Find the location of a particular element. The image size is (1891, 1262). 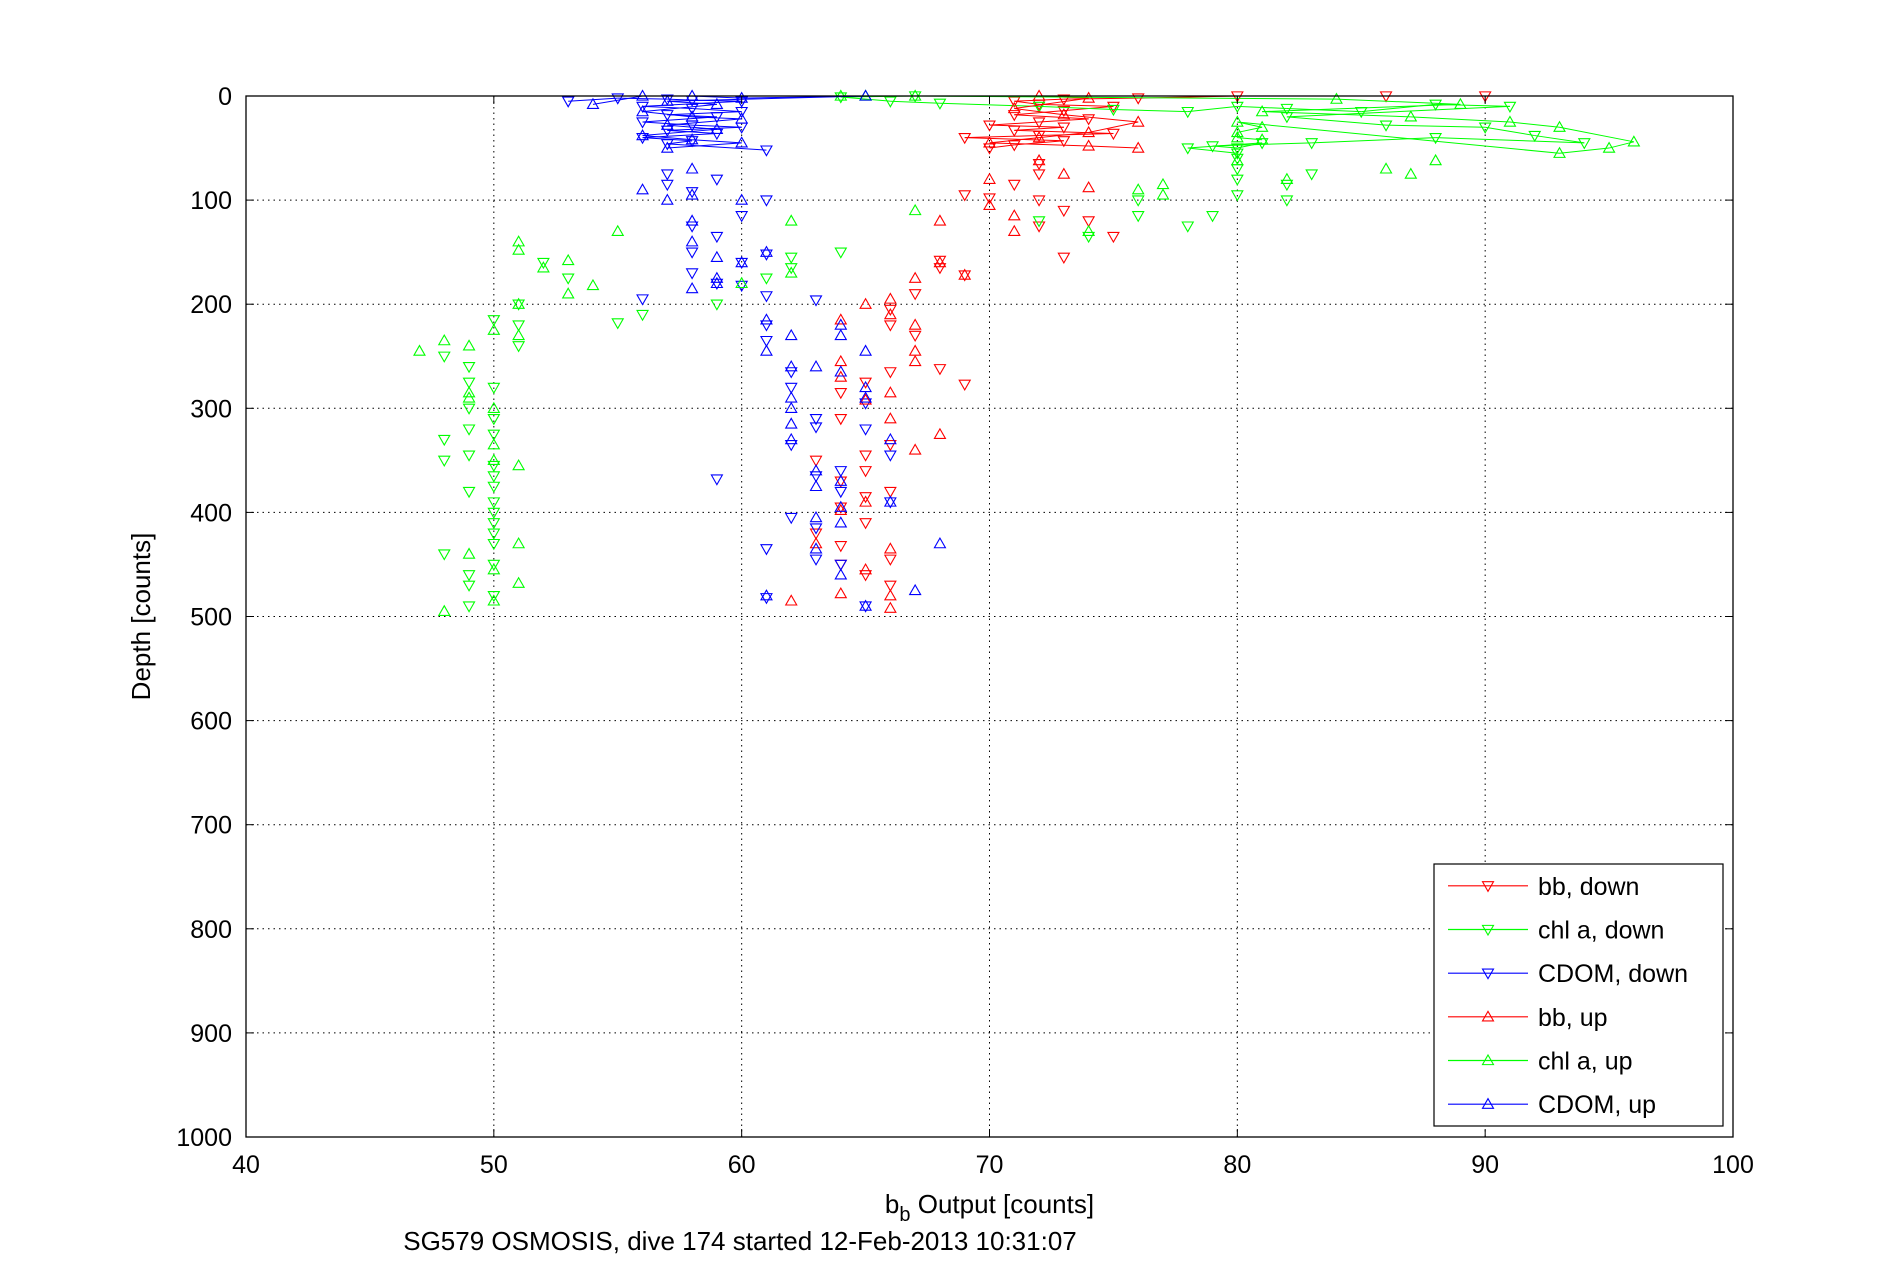

y-tick-label: 200 is located at coordinates (211, 305).